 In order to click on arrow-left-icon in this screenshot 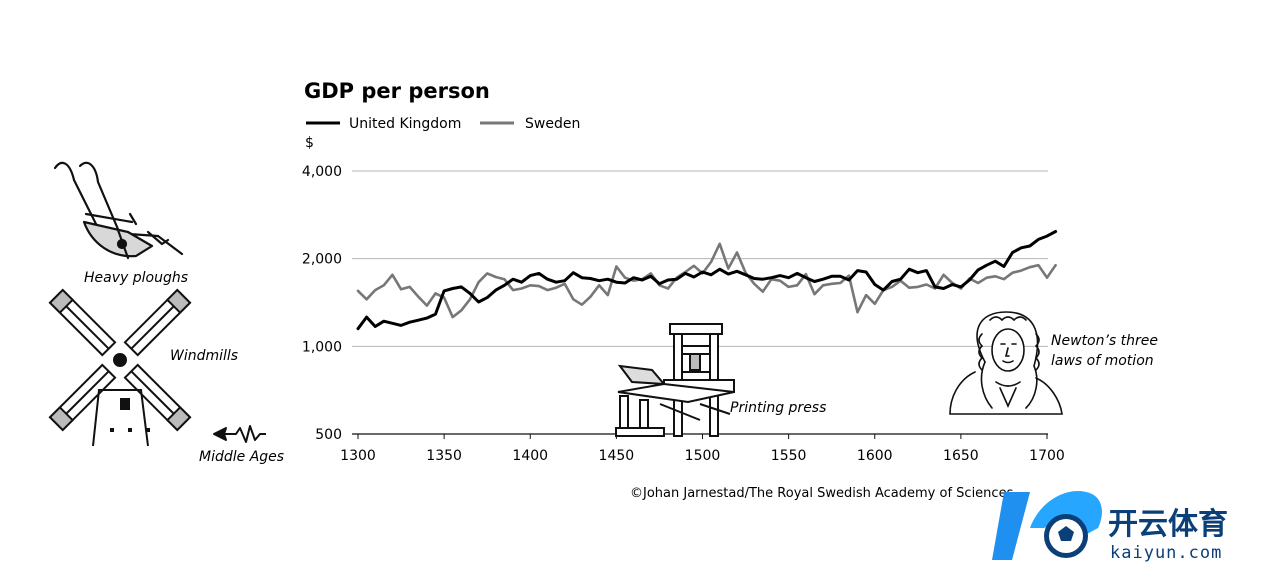, I will do `click(239, 434)`.